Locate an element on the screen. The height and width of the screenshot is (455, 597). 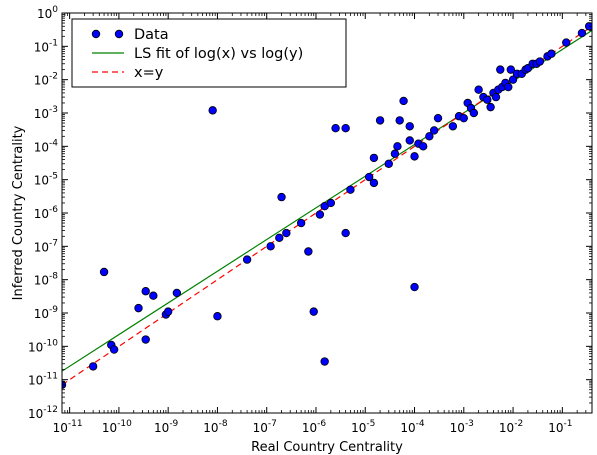
y-tick-label: 10⁻⁹ is located at coordinates (46, 313).